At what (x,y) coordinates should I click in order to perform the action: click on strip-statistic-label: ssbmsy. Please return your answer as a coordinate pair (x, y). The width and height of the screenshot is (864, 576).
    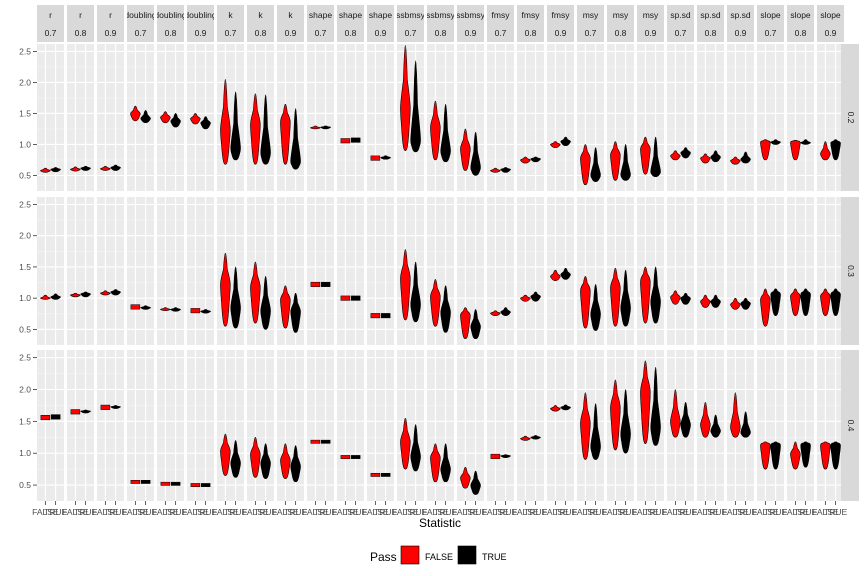
    Looking at the image, I should click on (411, 15).